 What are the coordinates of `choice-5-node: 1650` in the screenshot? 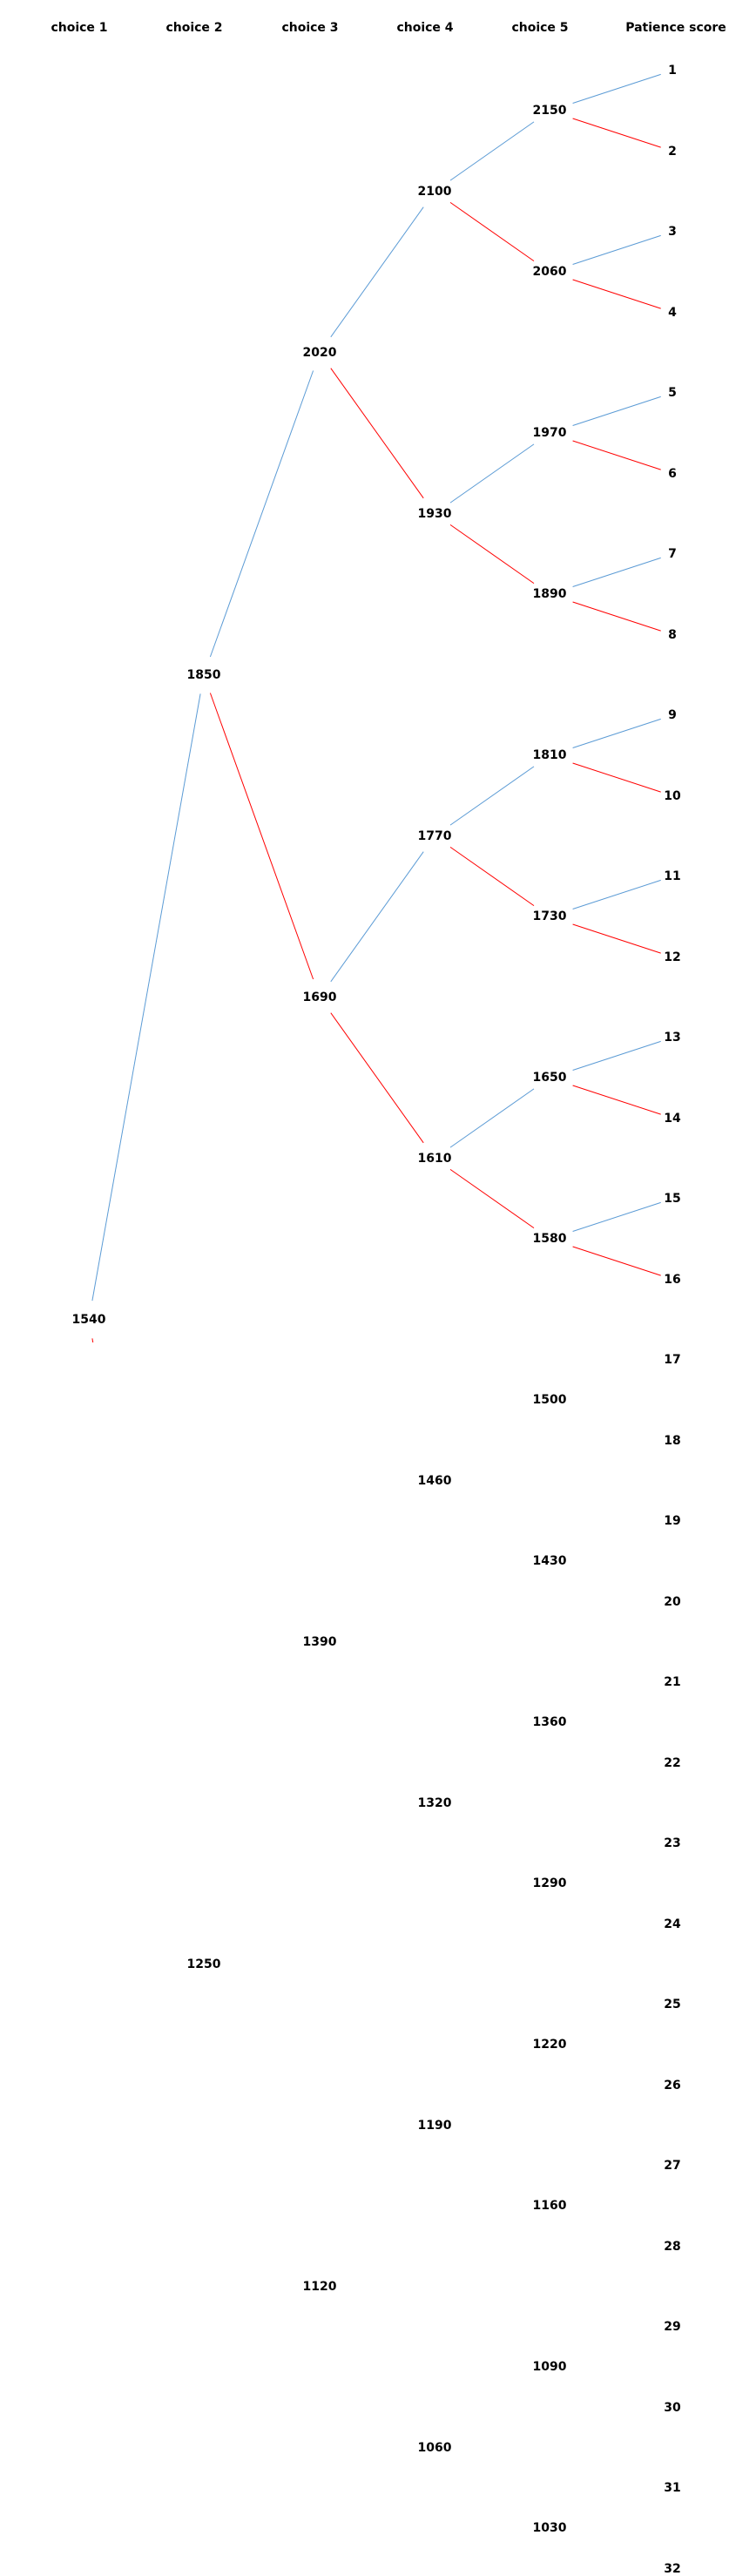 It's located at (549, 1078).